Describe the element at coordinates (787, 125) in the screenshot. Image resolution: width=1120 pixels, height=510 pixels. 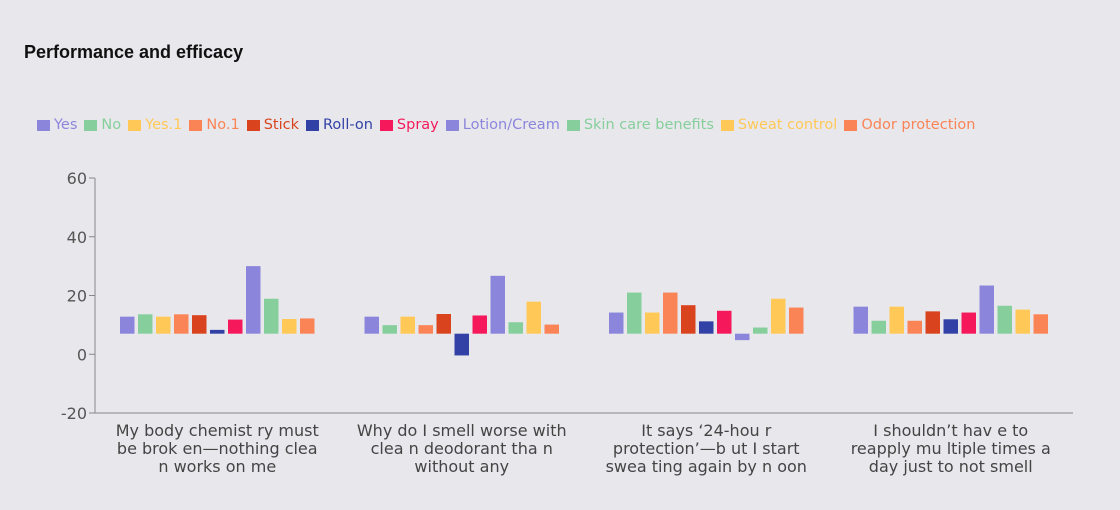
I see `legend-label: Sweat control` at that location.